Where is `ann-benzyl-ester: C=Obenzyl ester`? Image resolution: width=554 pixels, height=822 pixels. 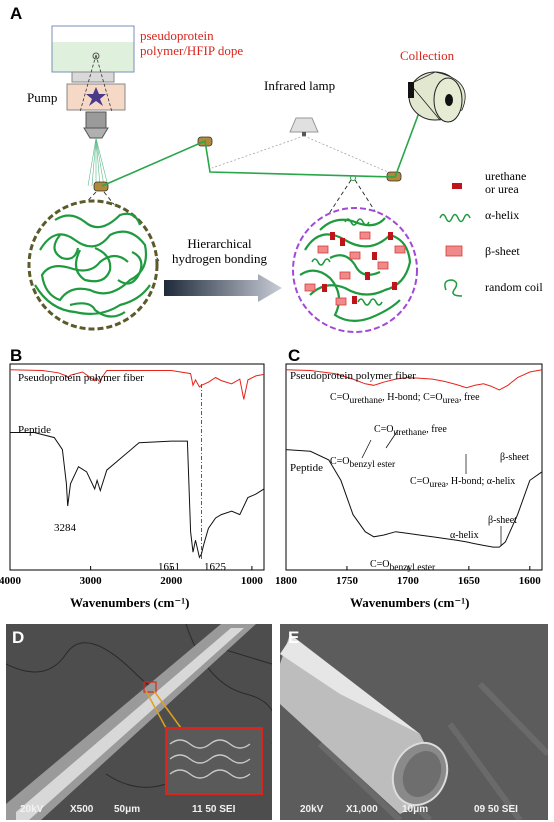 ann-benzyl-ester: C=Obenzyl ester is located at coordinates (363, 463).